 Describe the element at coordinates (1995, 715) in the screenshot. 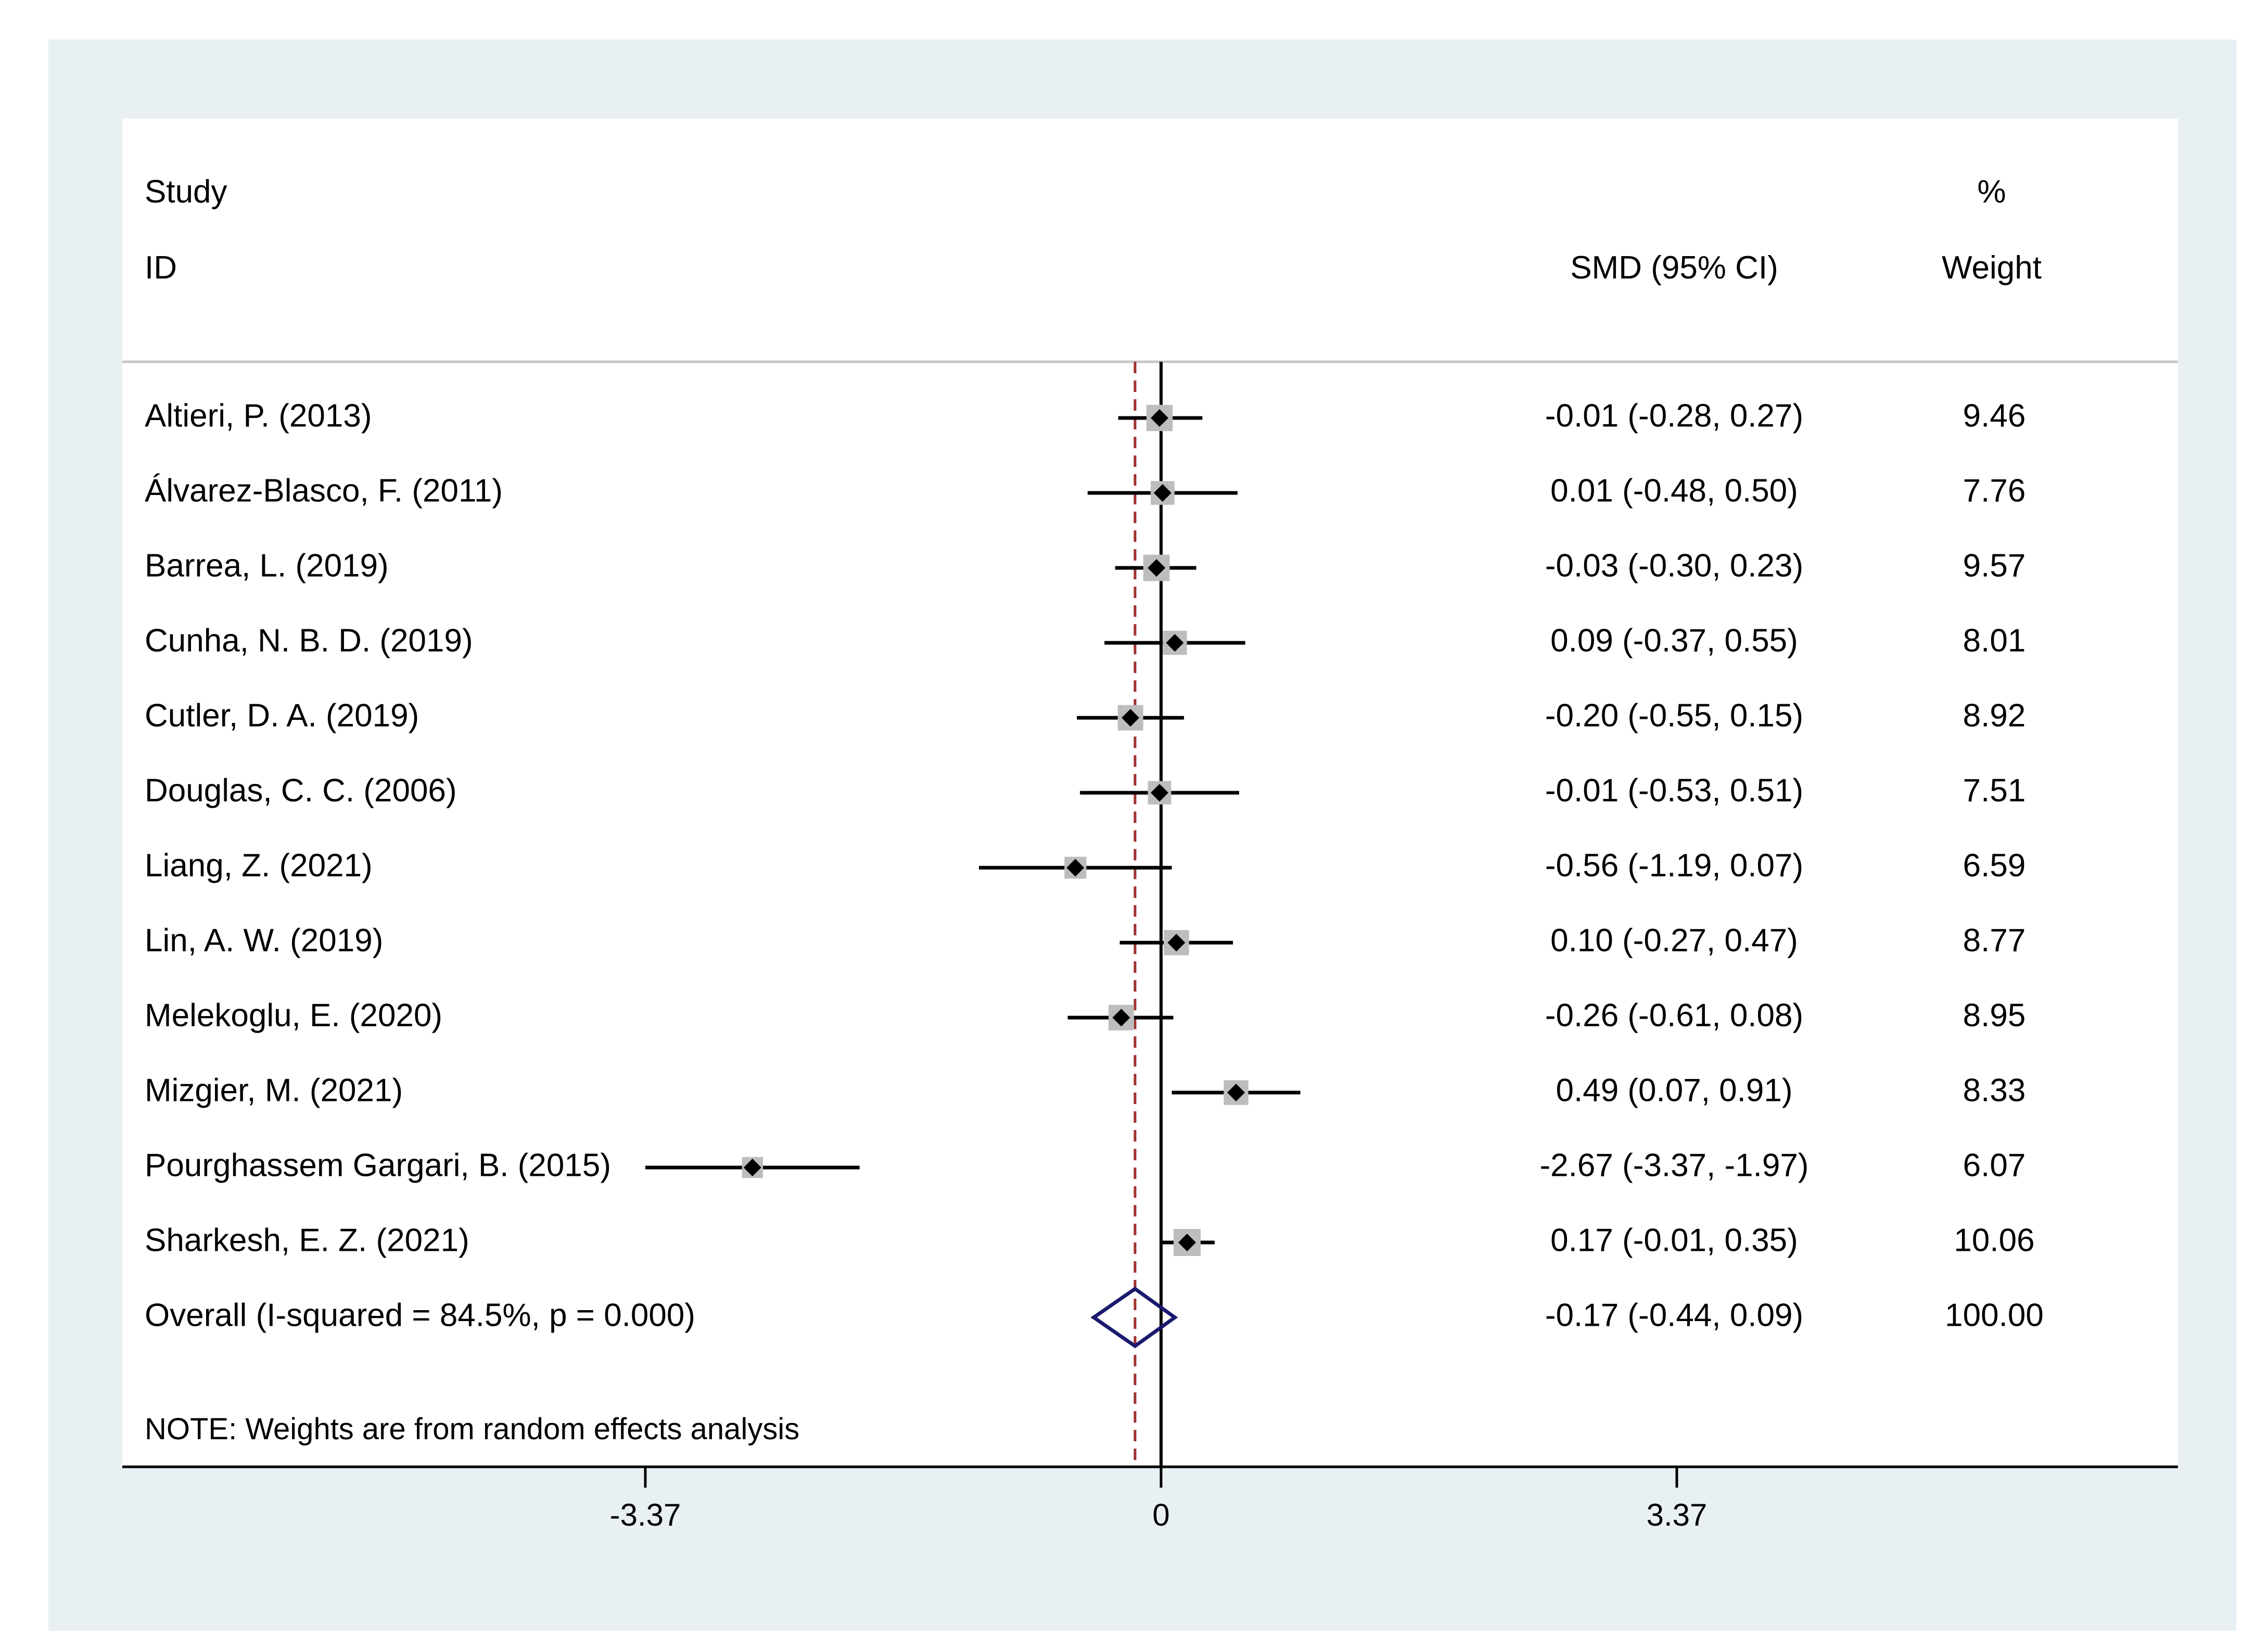

I see `weight-text: 8.92` at that location.